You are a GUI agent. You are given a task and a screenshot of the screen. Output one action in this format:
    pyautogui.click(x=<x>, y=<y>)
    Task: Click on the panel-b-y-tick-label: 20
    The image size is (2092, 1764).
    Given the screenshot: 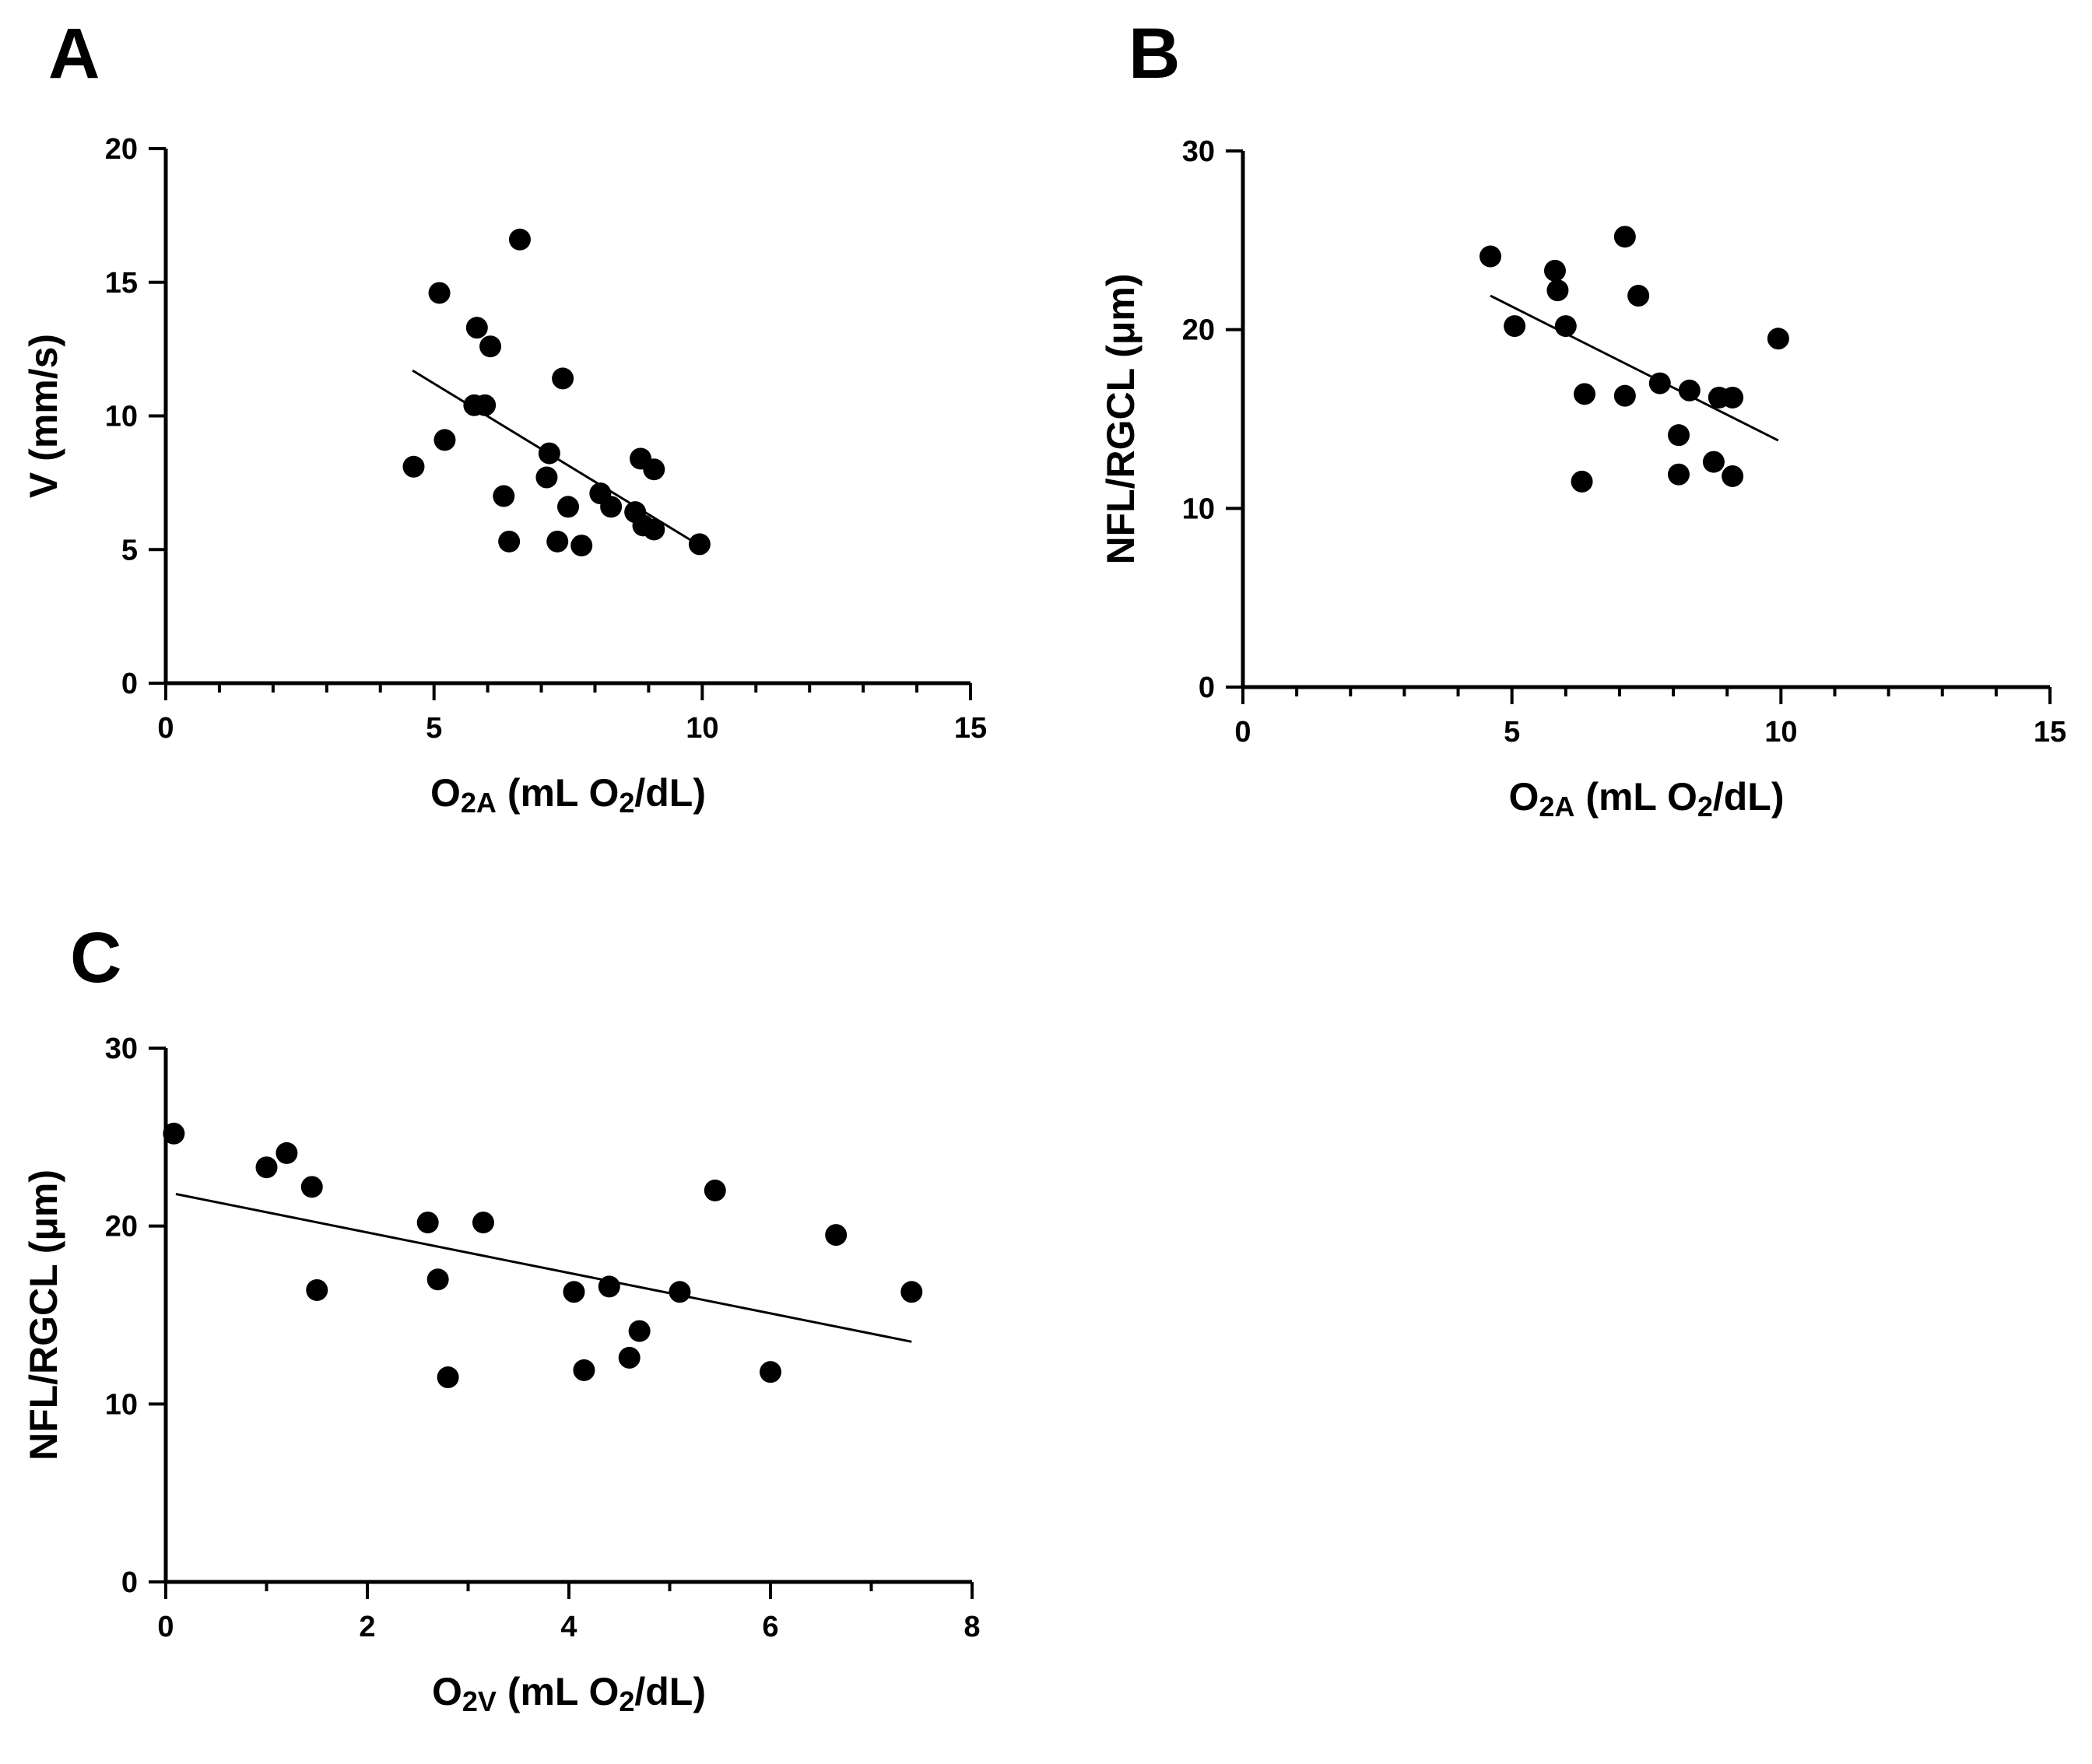 What is the action you would take?
    pyautogui.click(x=1198, y=330)
    